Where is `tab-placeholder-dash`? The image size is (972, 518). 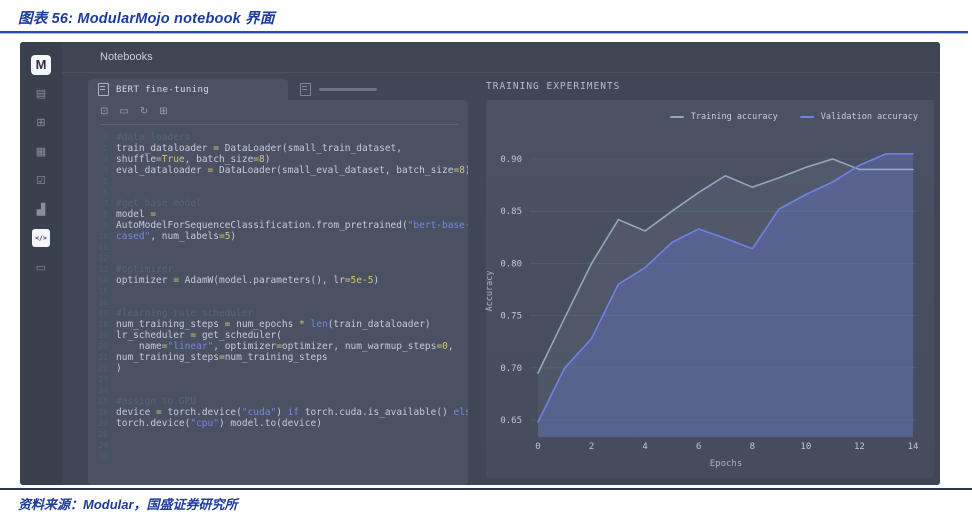
tab-placeholder-dash is located at coordinates (348, 89).